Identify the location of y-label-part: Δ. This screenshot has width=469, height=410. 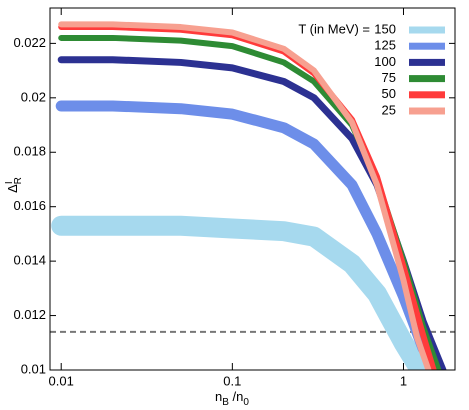
(12, 188).